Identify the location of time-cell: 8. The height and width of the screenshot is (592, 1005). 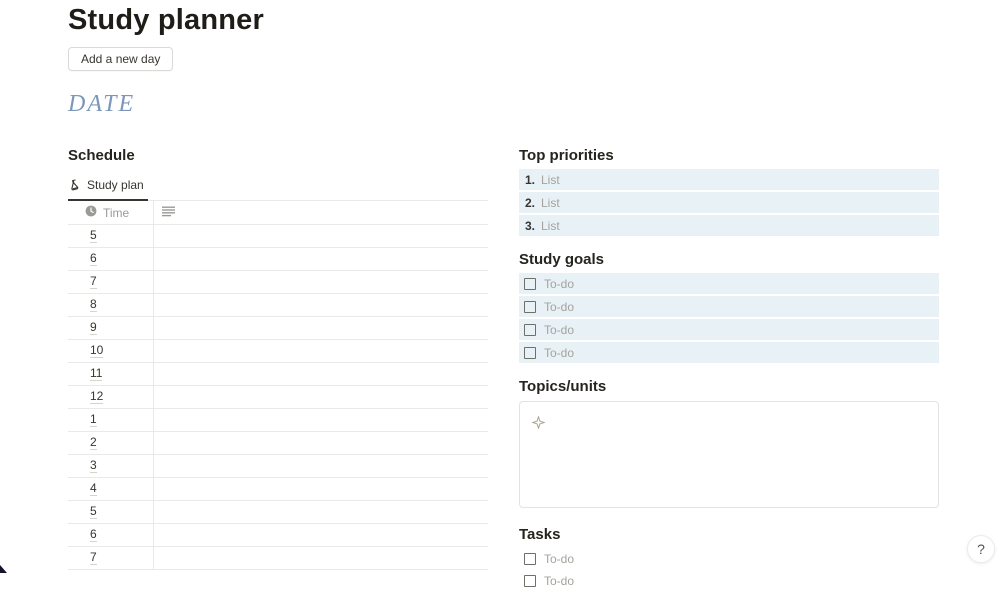
(111, 305).